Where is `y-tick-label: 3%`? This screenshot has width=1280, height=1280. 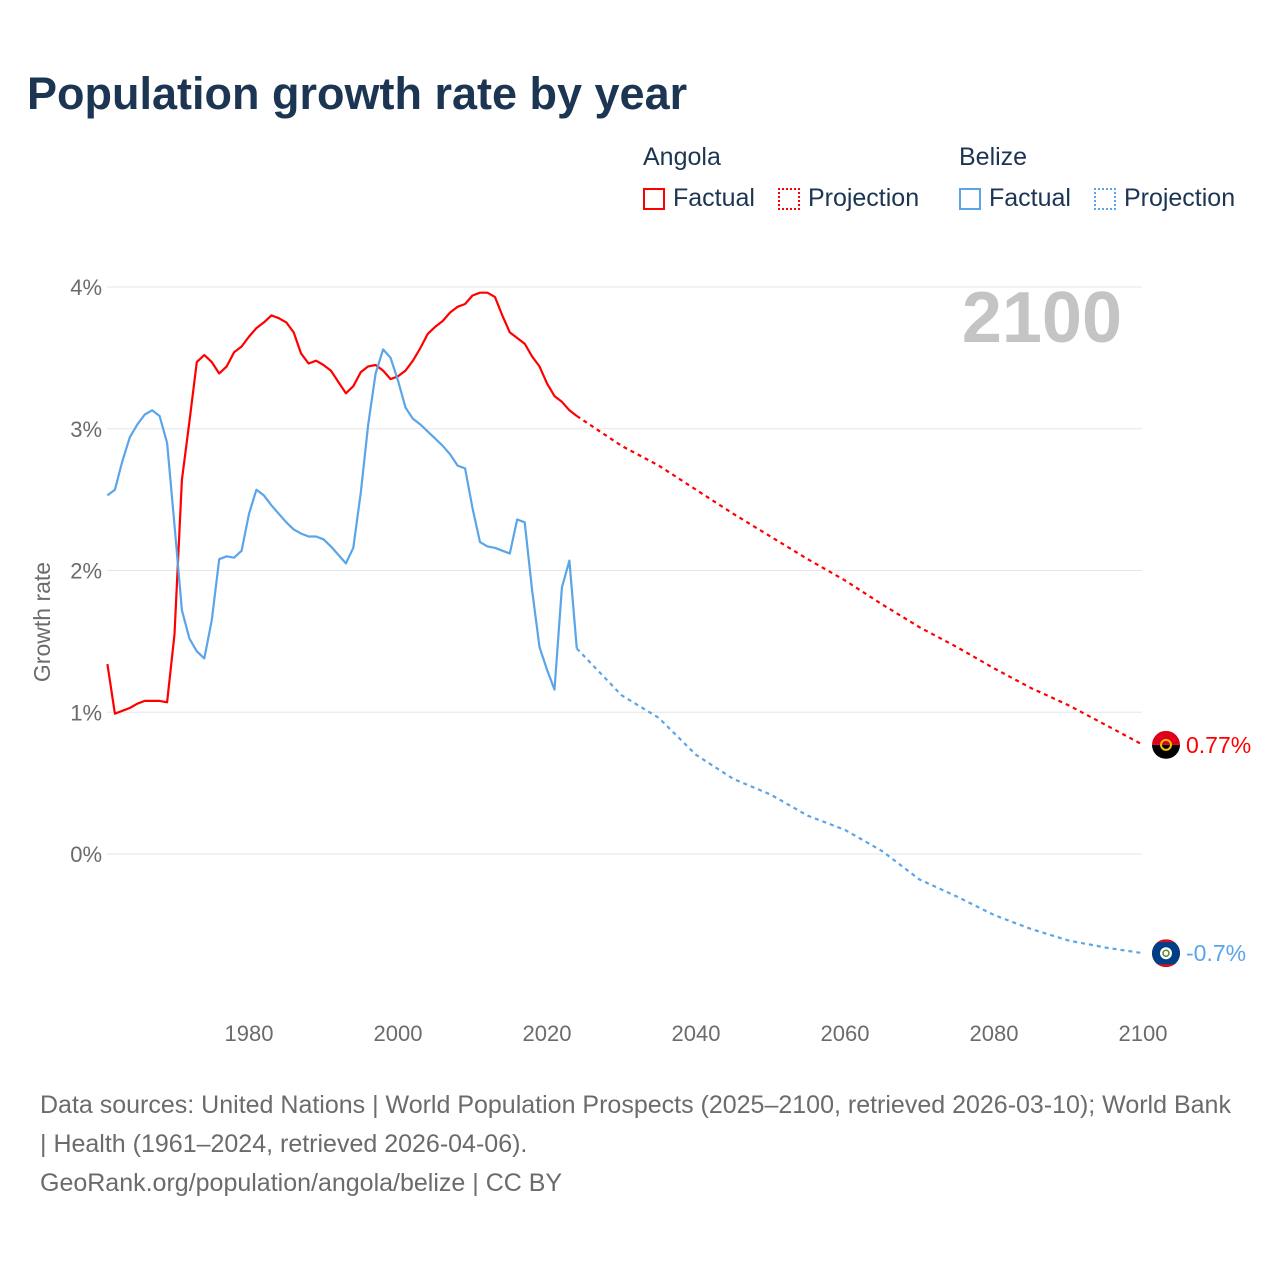
y-tick-label: 3% is located at coordinates (86, 429).